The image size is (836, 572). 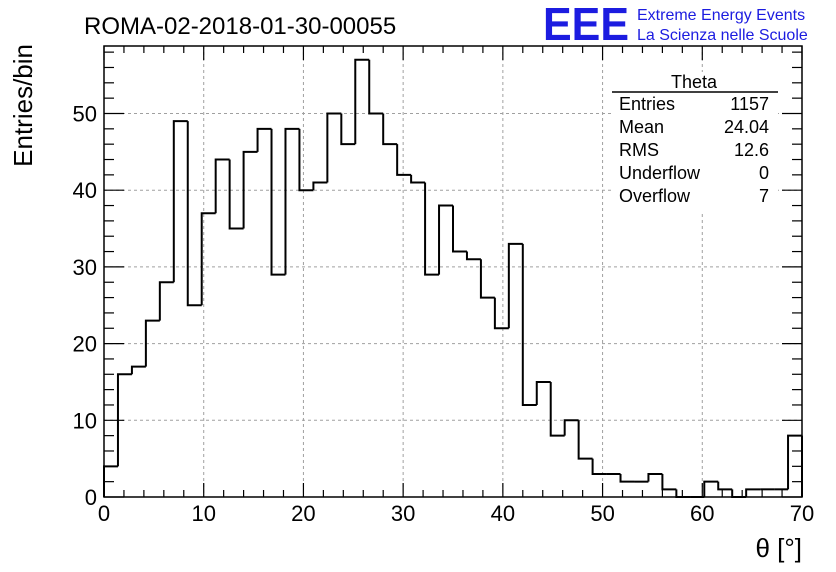 I want to click on stats-value-entries: 1157, so click(x=749, y=104).